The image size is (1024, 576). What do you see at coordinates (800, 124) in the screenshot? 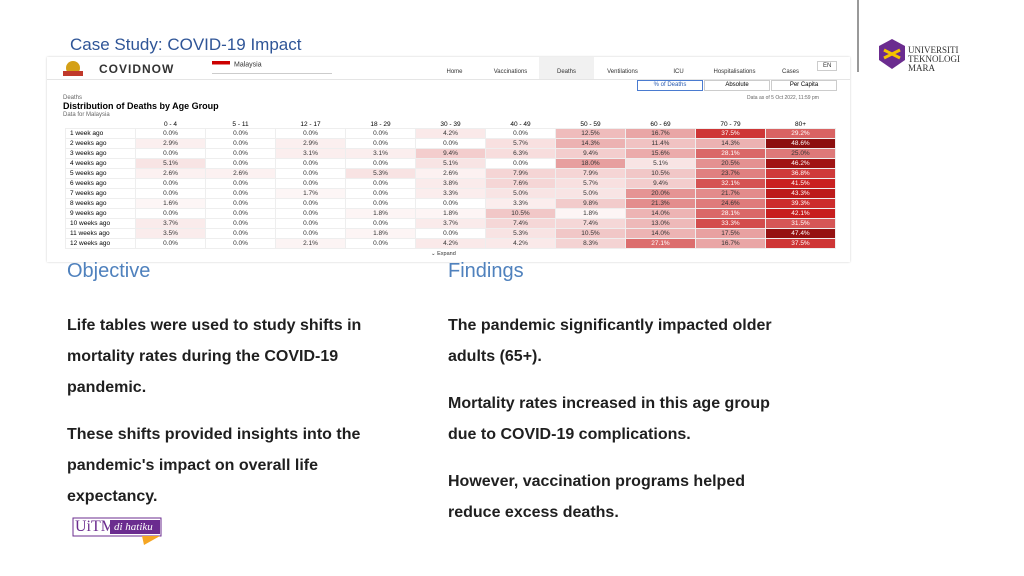
I see `column-header: 80+` at bounding box center [800, 124].